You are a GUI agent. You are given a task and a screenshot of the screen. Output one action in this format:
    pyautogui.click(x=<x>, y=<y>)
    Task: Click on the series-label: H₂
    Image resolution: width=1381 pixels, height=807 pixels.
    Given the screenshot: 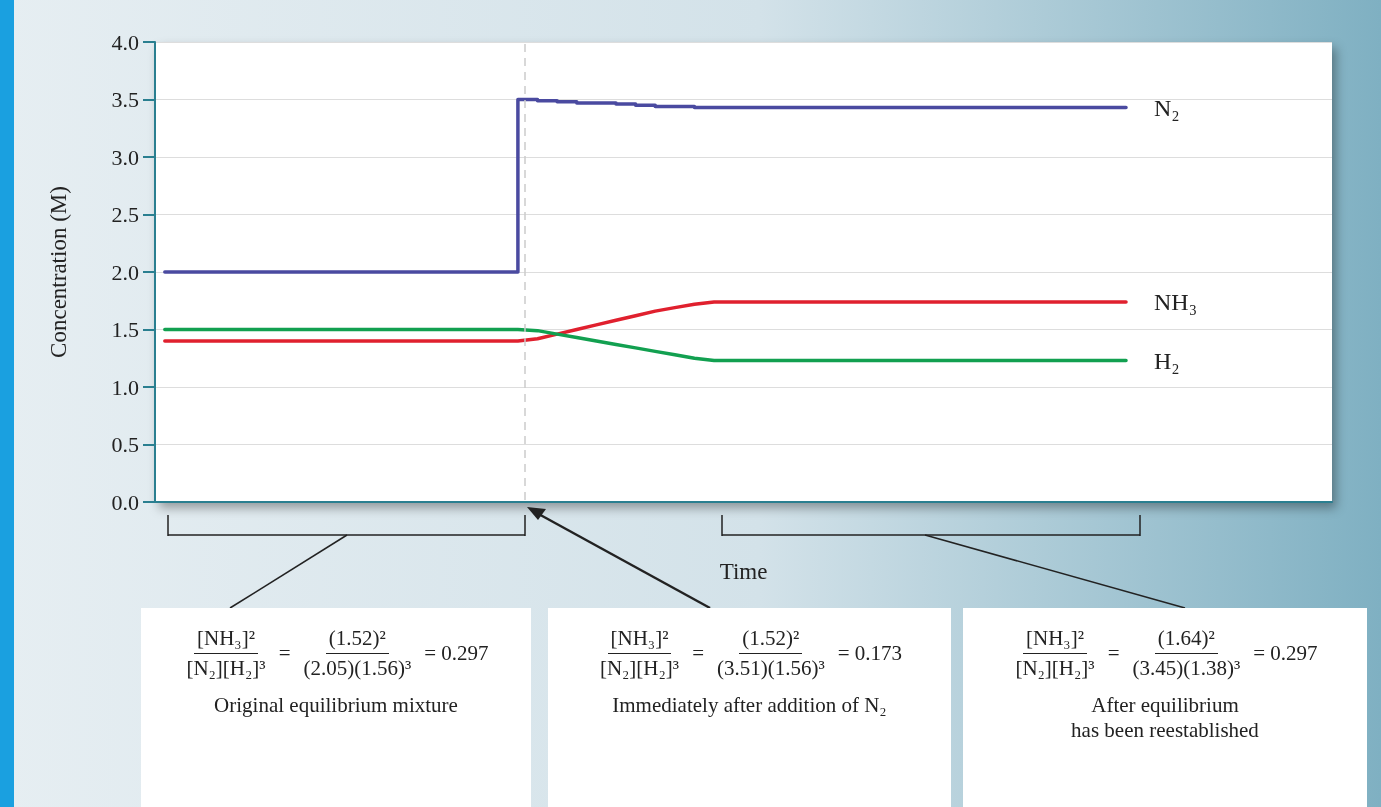 What is the action you would take?
    pyautogui.click(x=1167, y=360)
    